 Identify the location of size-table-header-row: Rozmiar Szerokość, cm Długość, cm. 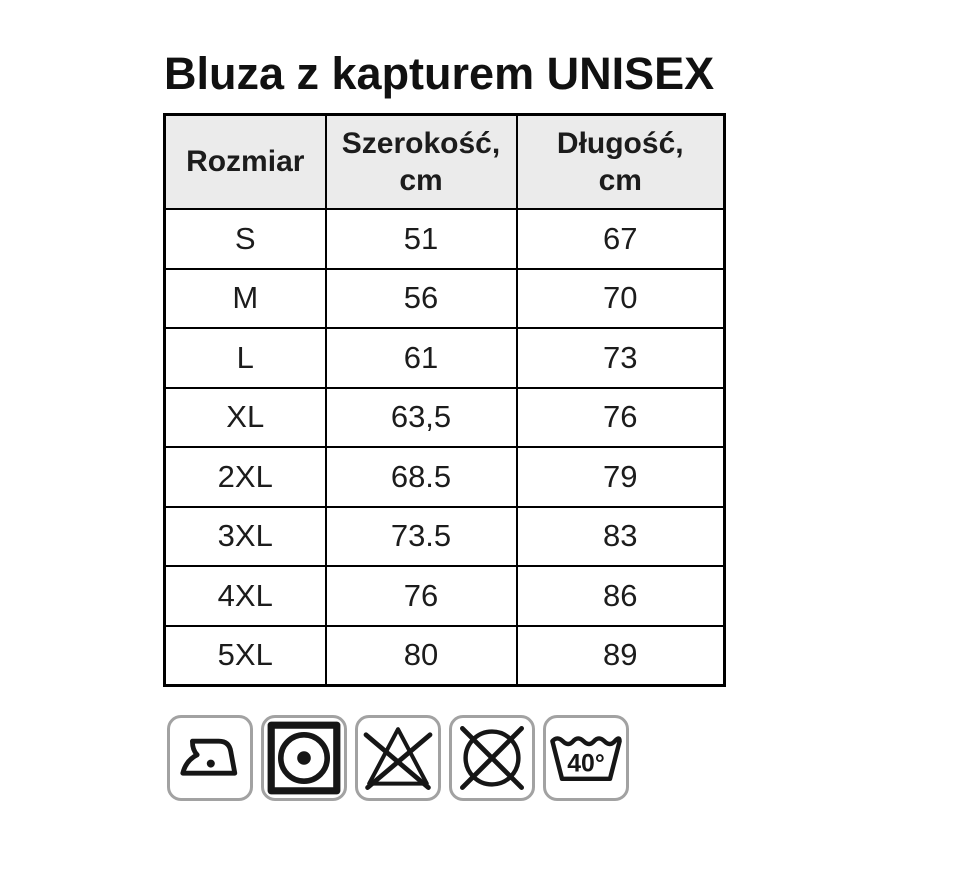
(444, 161).